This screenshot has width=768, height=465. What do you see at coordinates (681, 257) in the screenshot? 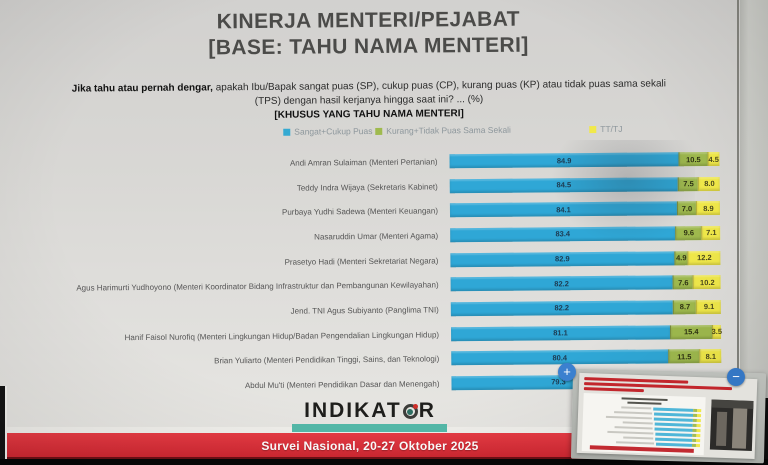
I see `bar-segment-kp: 4.9` at bounding box center [681, 257].